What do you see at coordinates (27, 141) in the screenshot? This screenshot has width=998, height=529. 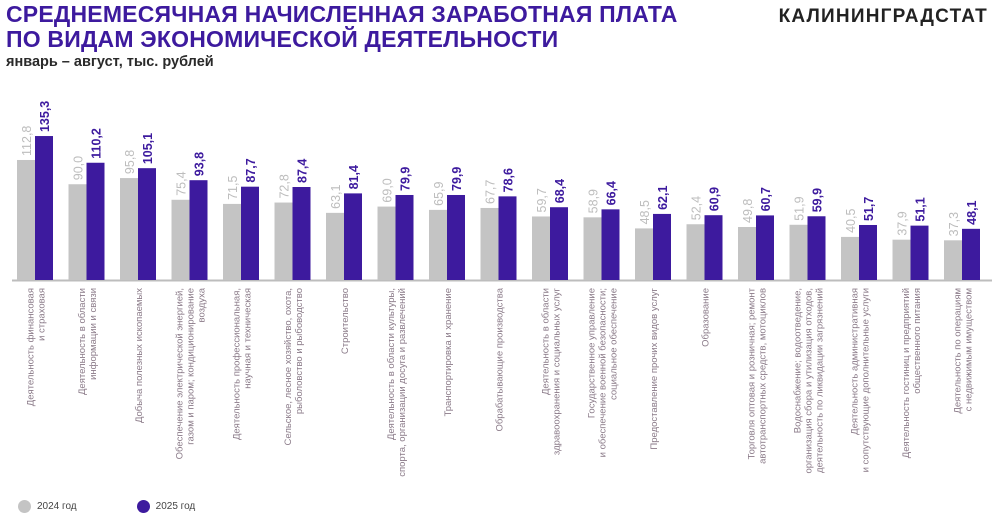 I see `data-label-2024: 112,8` at bounding box center [27, 141].